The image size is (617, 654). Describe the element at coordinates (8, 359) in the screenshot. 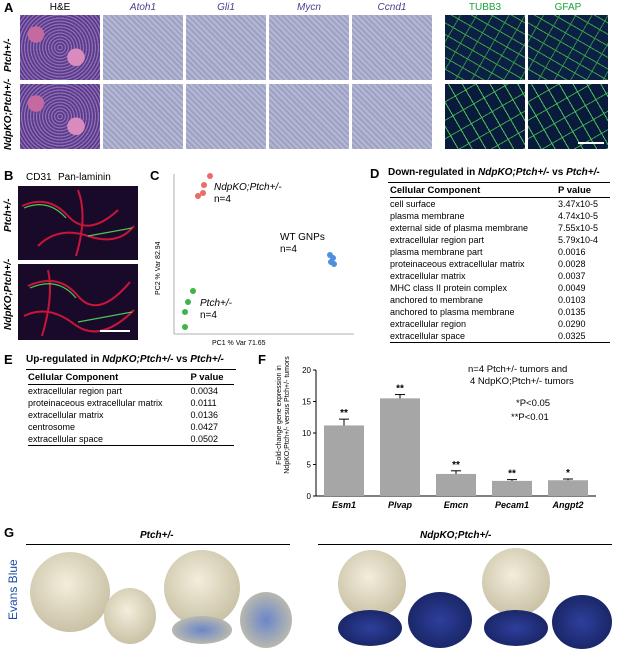

I see `panel-e-letter: E` at that location.